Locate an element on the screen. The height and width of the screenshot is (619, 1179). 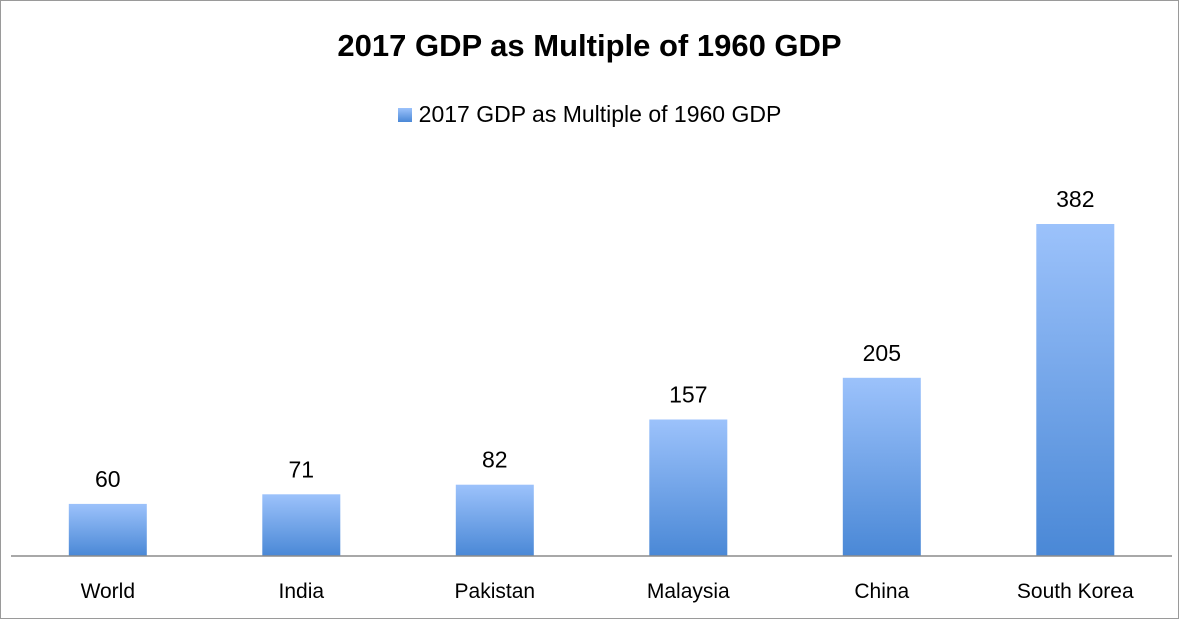
legend-swatch is located at coordinates (404, 114).